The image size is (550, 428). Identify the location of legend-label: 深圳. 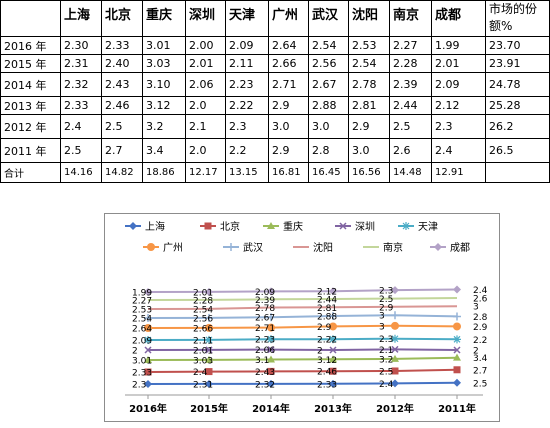
(365, 227).